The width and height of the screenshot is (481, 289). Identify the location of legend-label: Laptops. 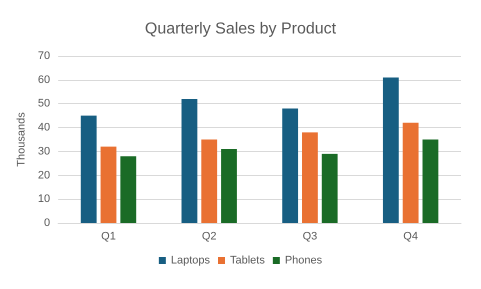
(190, 260).